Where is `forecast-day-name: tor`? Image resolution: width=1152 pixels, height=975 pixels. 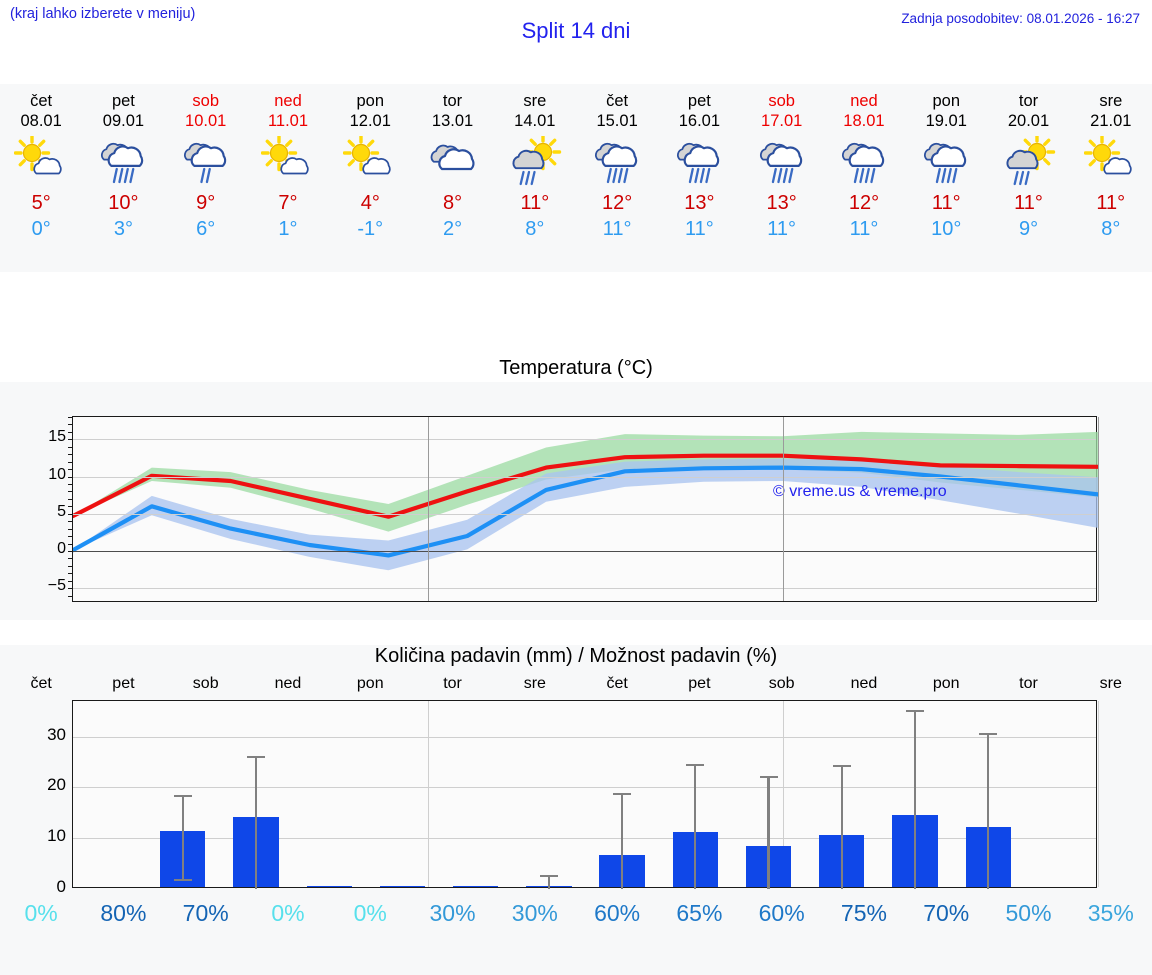
forecast-day-name: tor is located at coordinates (1028, 101).